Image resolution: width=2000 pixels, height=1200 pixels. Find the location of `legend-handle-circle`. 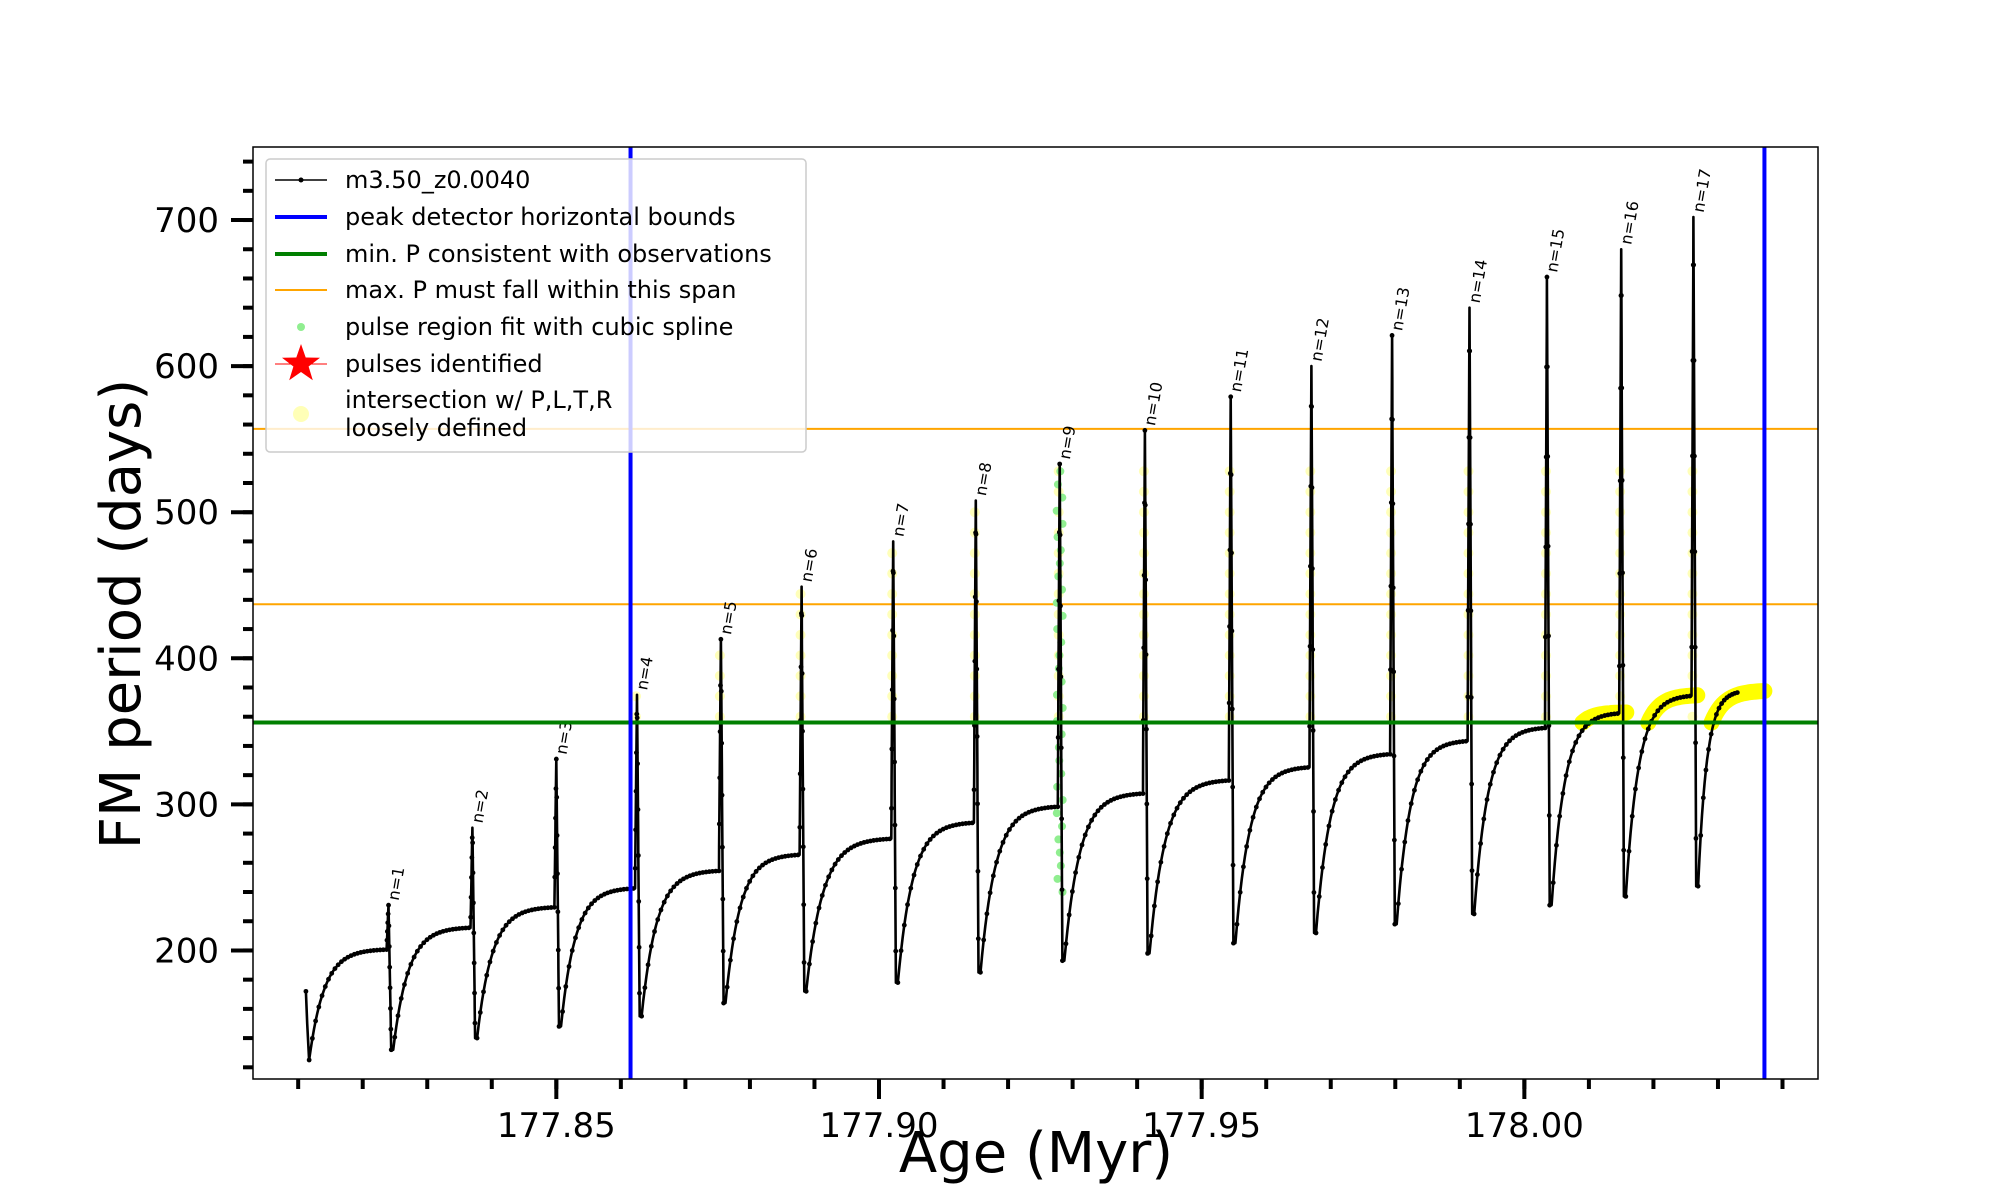

legend-handle-circle is located at coordinates (301, 414).